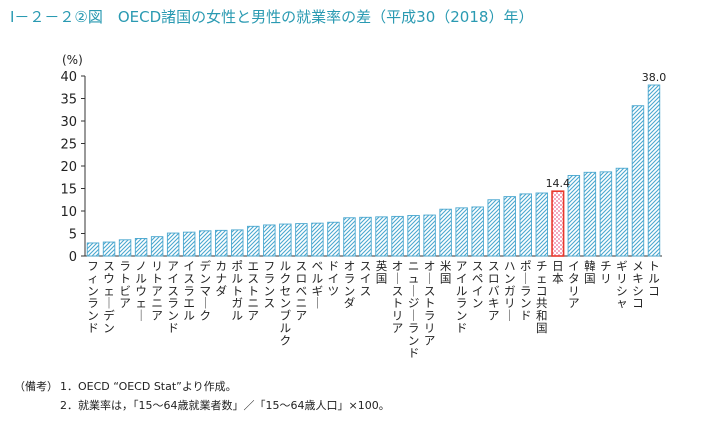 The image size is (720, 430). What do you see at coordinates (234, 405) in the screenshot?
I see `note-text: 就業率は，「15～64歳就業者数」／「15～64歳人口」×100。` at bounding box center [234, 405].